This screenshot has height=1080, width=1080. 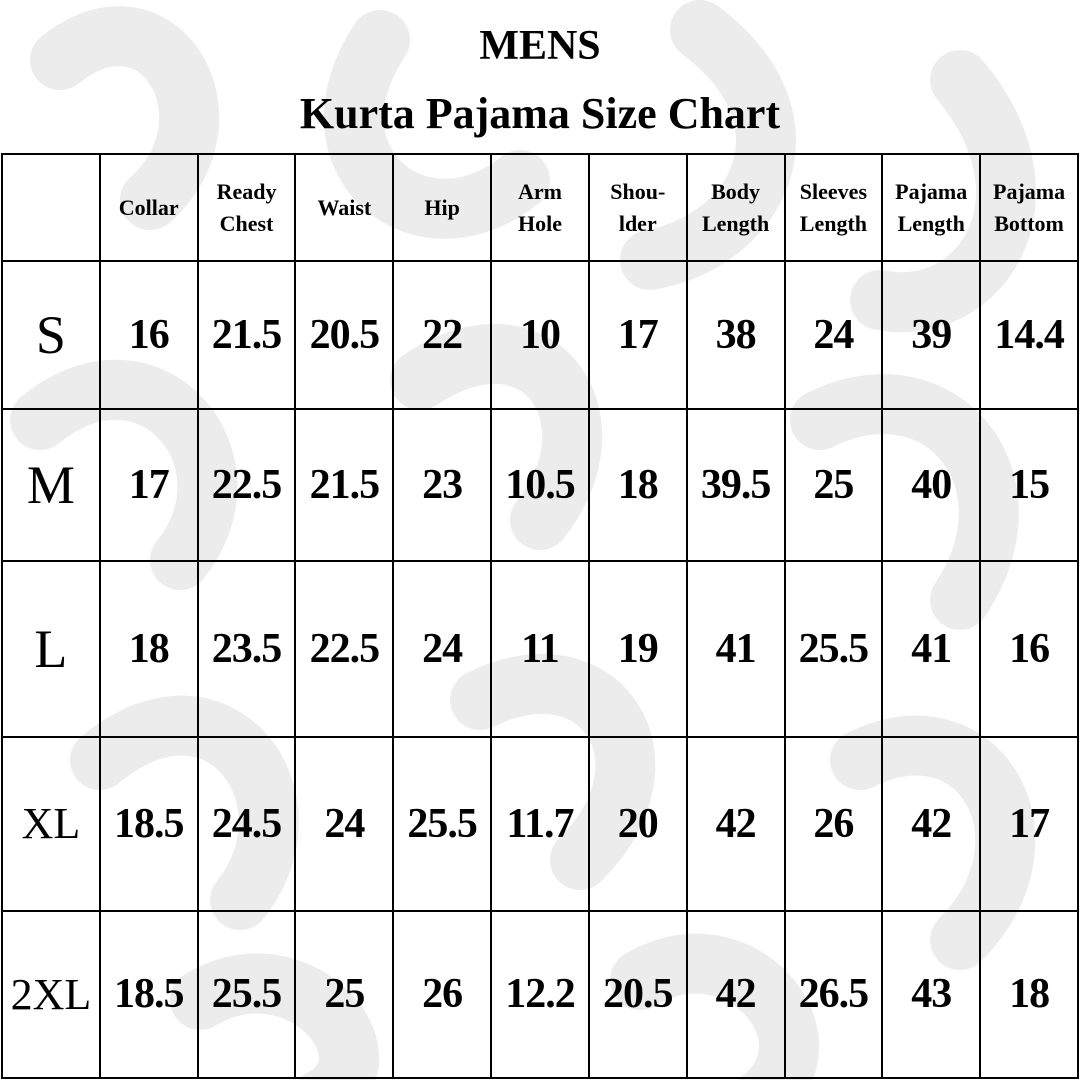 I want to click on measurement-cell: 15, so click(x=1029, y=485).